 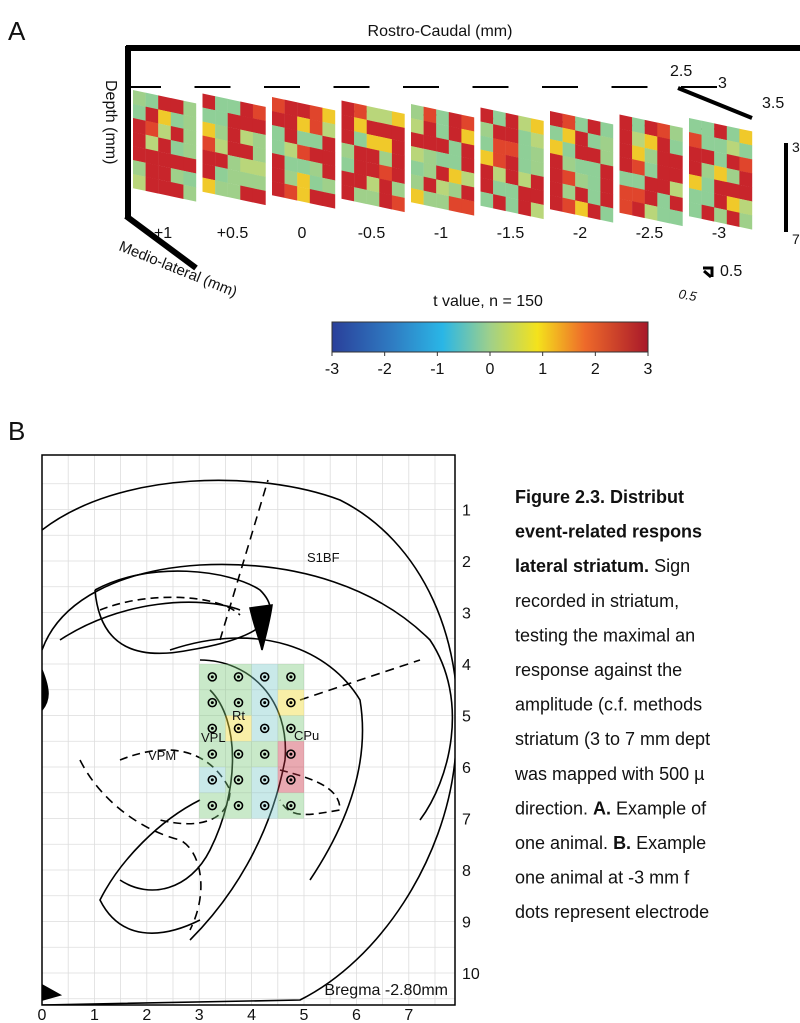 What do you see at coordinates (598, 670) in the screenshot?
I see `caption-line: response against the` at bounding box center [598, 670].